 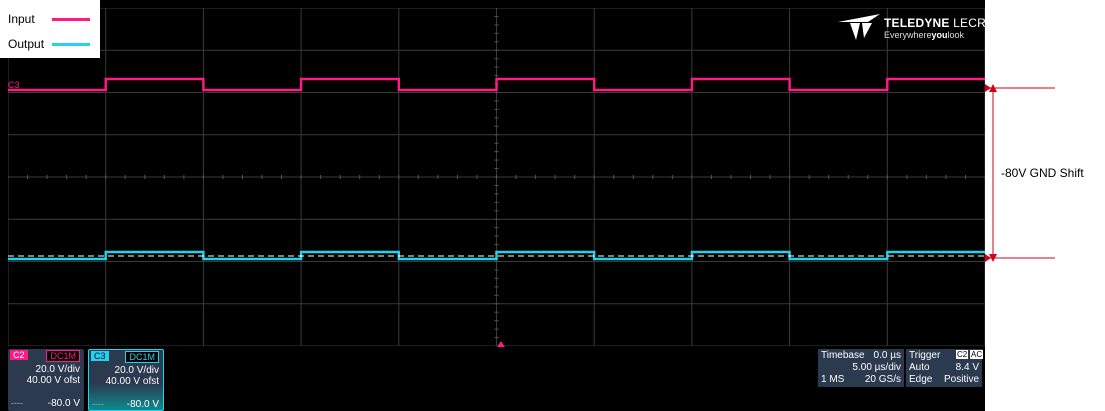 I want to click on timebase-points: 1 MS, so click(x=833, y=379).